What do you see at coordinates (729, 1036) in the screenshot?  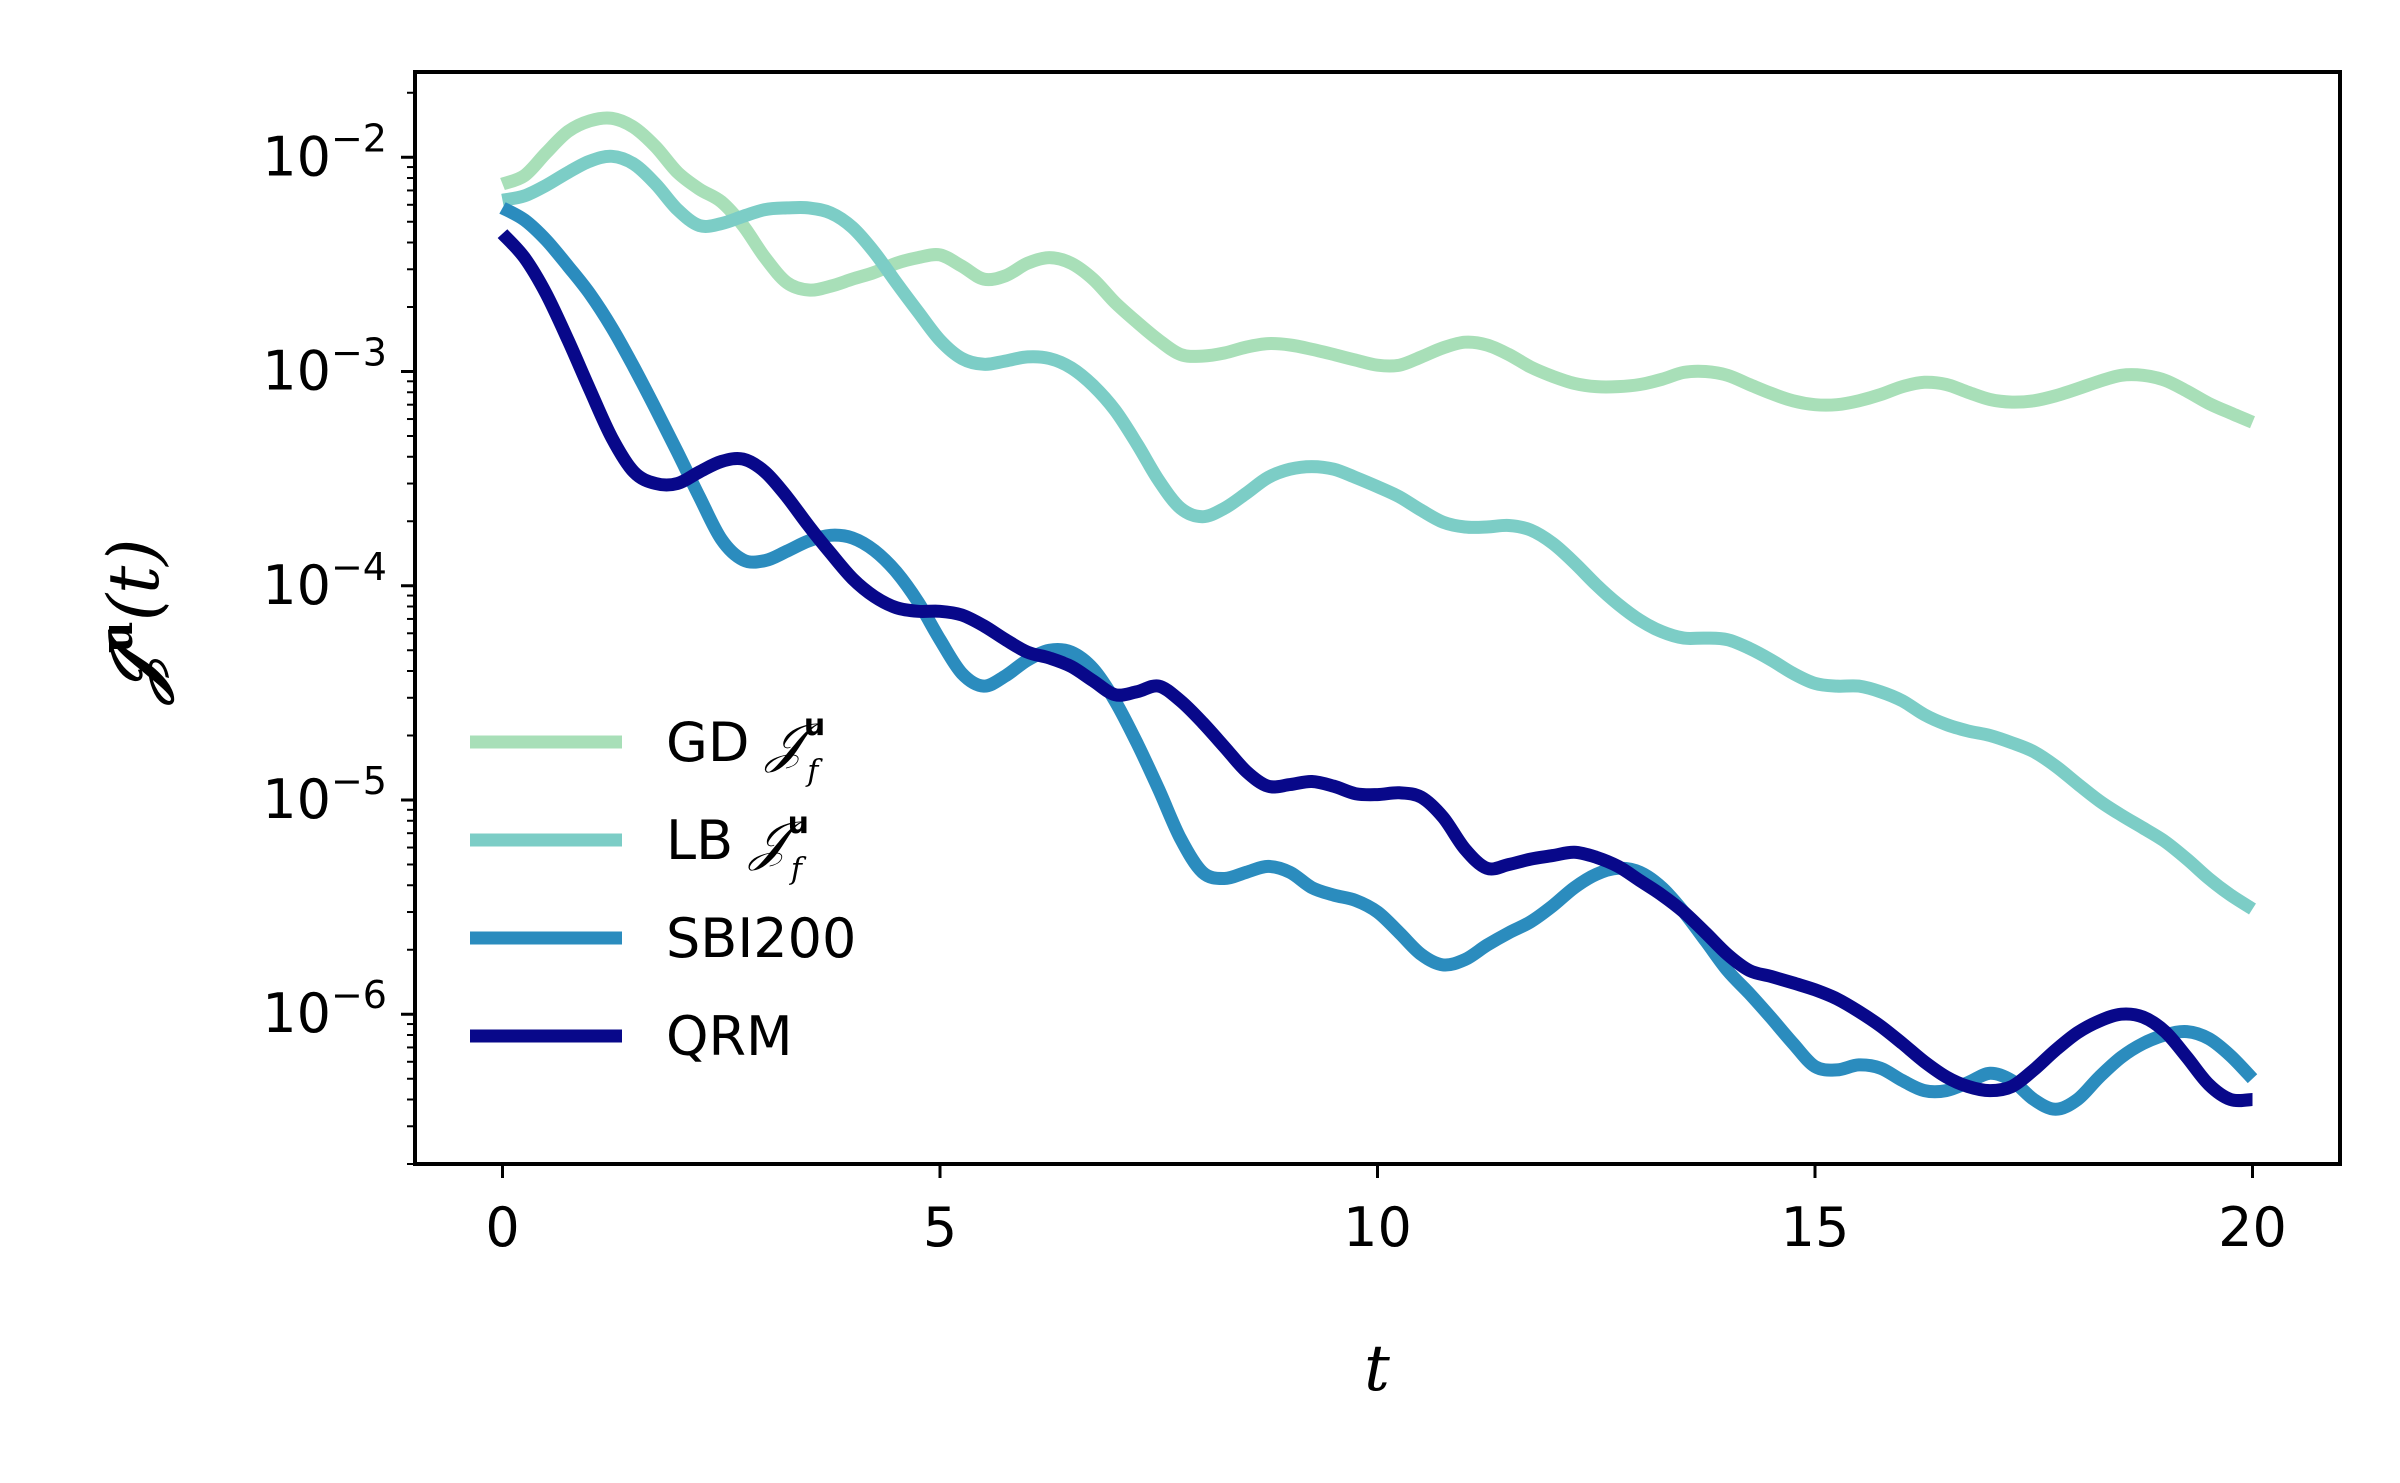 I see `legend-label-3: QRM` at bounding box center [729, 1036].